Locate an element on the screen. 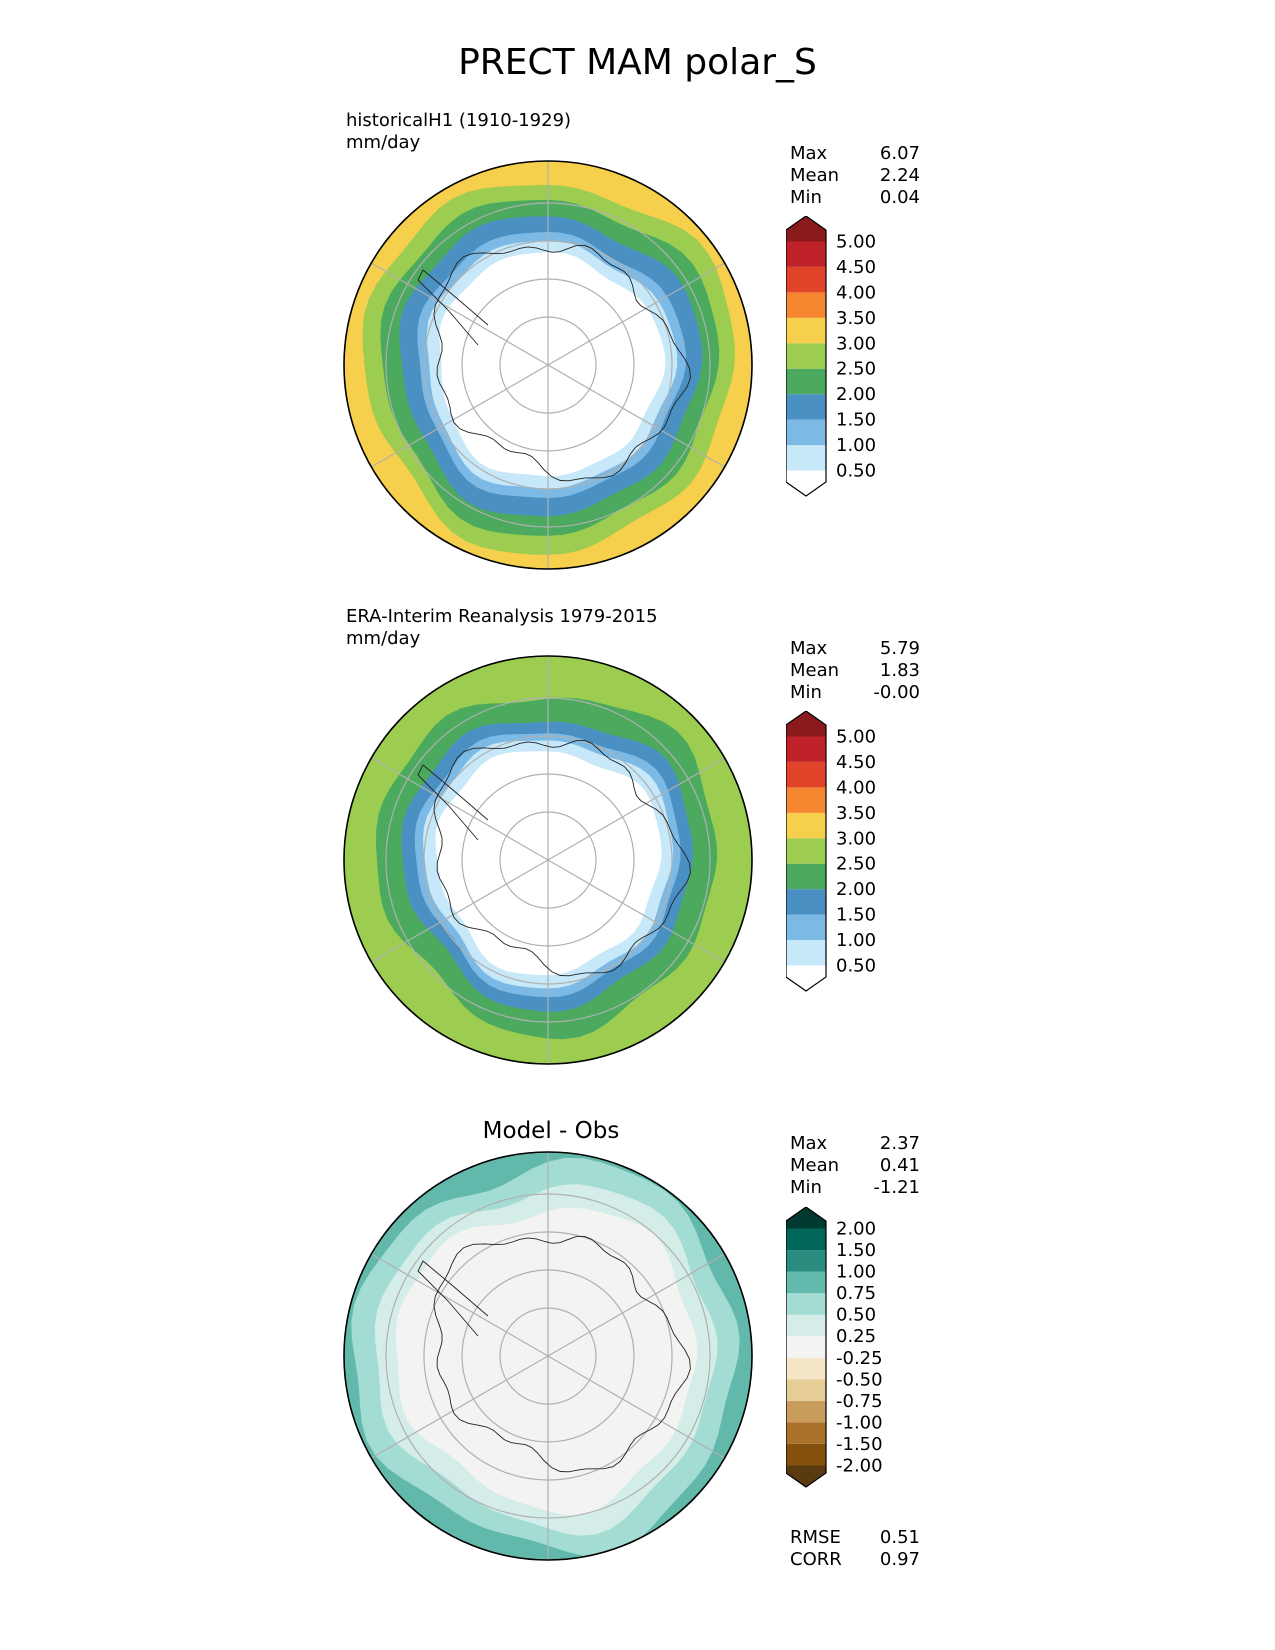 Image resolution: width=1275 pixels, height=1650 pixels. colorbar1-tick-label: 3.00 is located at coordinates (856, 343).